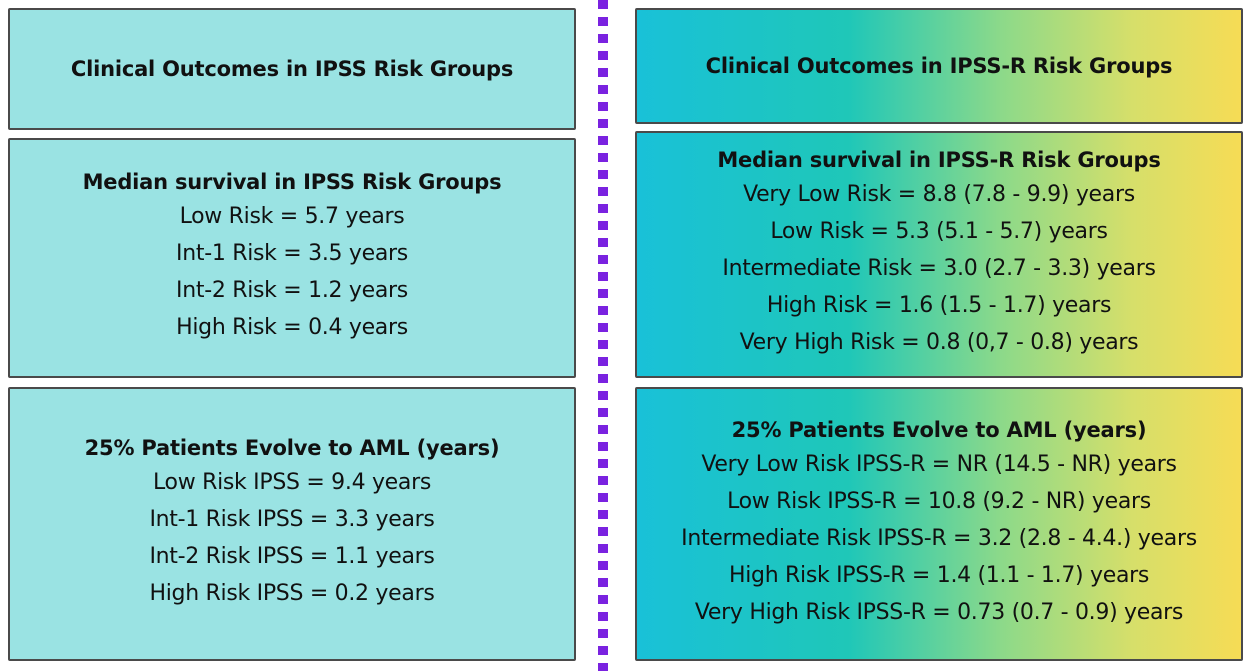 This screenshot has height=671, width=1252. I want to click on ipss-aml-int1: Int-1 Risk IPSS = 3.3 years, so click(292, 519).